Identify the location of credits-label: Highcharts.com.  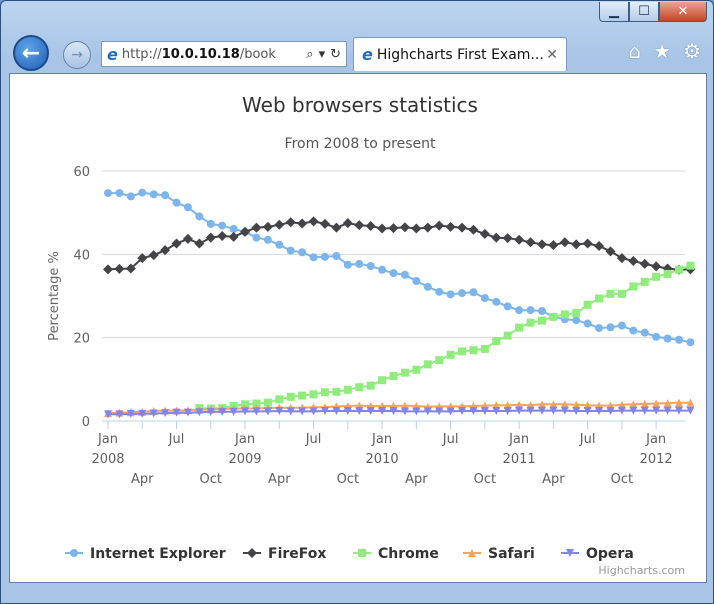
(641, 570).